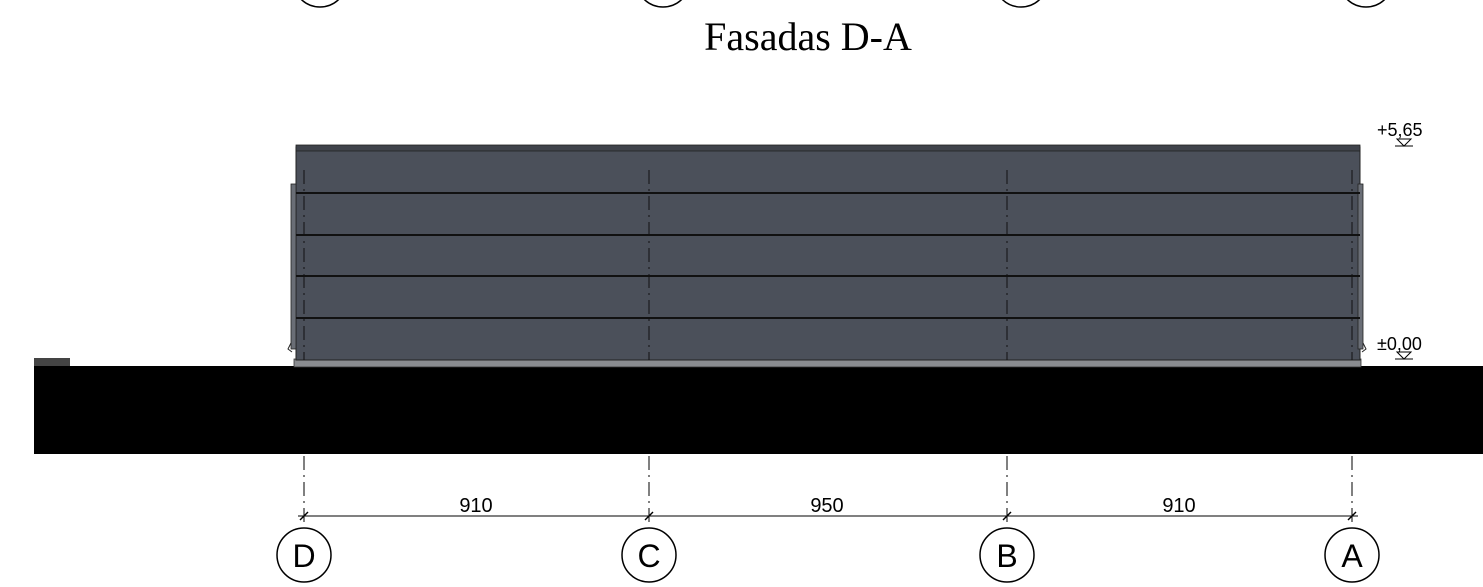 This screenshot has height=587, width=1483. I want to click on grid-bubble-a: A, so click(1352, 555).